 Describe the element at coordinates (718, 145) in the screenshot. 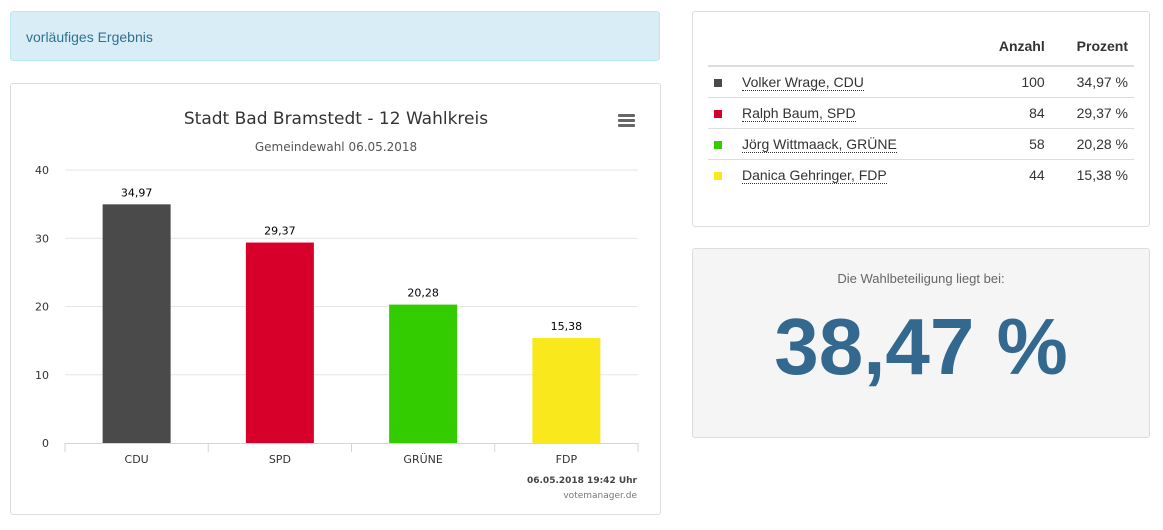

I see `color-swatch-gruene` at that location.